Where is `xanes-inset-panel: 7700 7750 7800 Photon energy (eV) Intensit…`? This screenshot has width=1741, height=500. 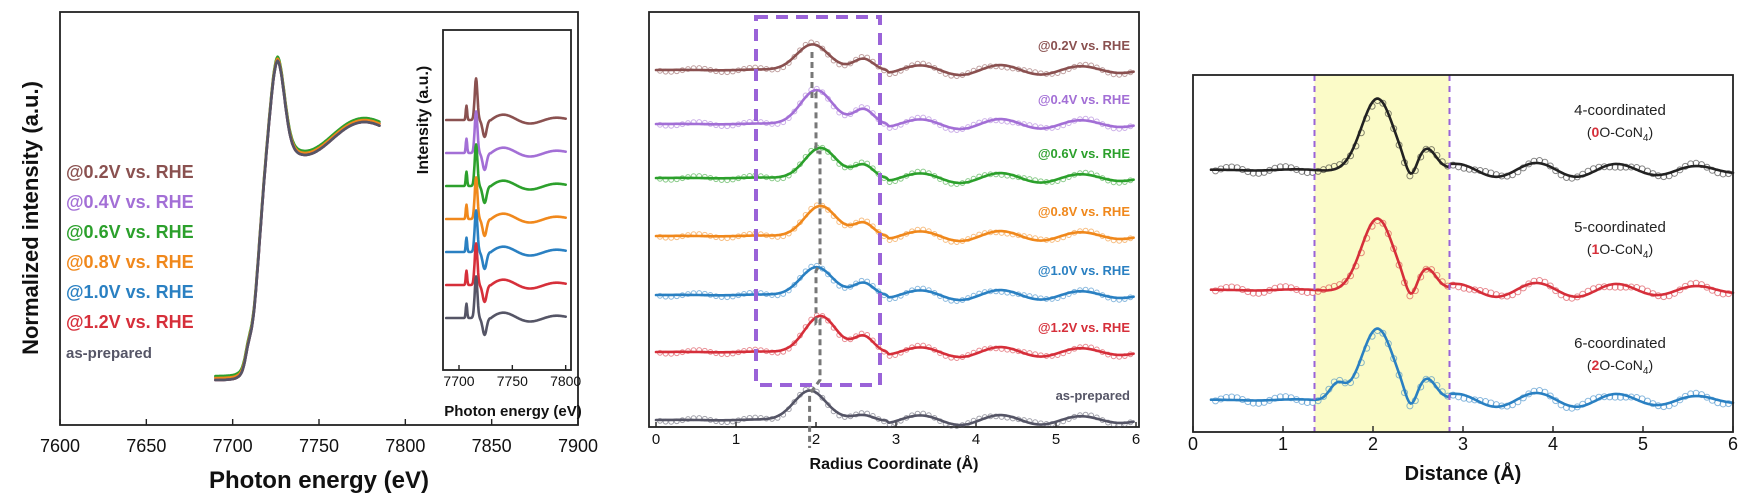 xanes-inset-panel: 7700 7750 7800 Photon energy (eV) Intensit… is located at coordinates (498, 224).